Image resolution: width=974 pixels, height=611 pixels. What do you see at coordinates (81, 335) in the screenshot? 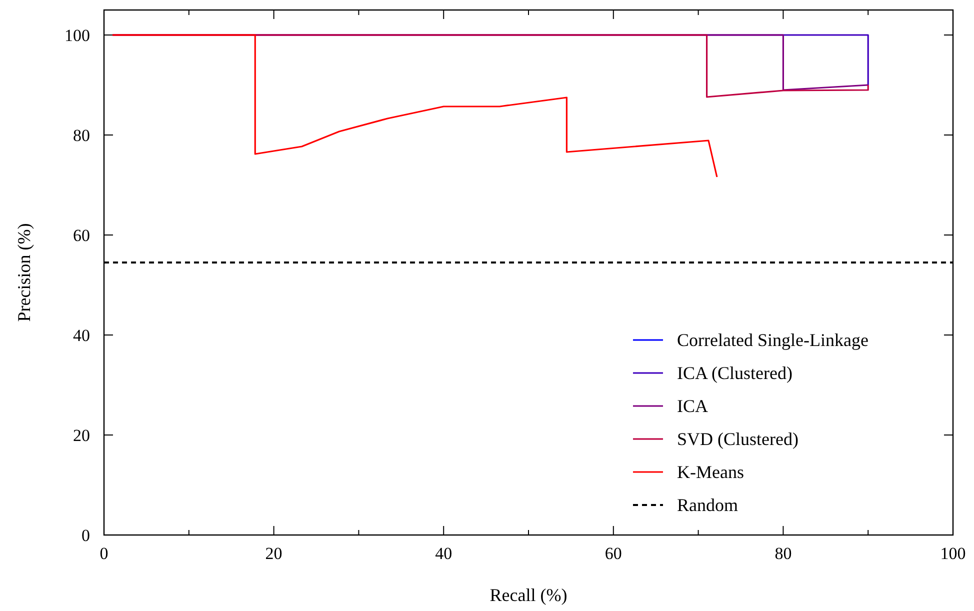
I see `y-tick-label: 40` at bounding box center [81, 335].